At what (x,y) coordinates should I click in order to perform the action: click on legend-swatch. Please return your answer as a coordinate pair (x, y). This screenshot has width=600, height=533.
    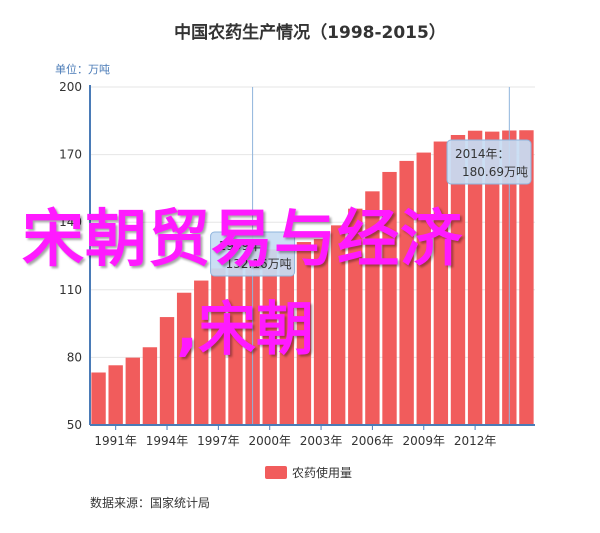
    Looking at the image, I should click on (276, 472).